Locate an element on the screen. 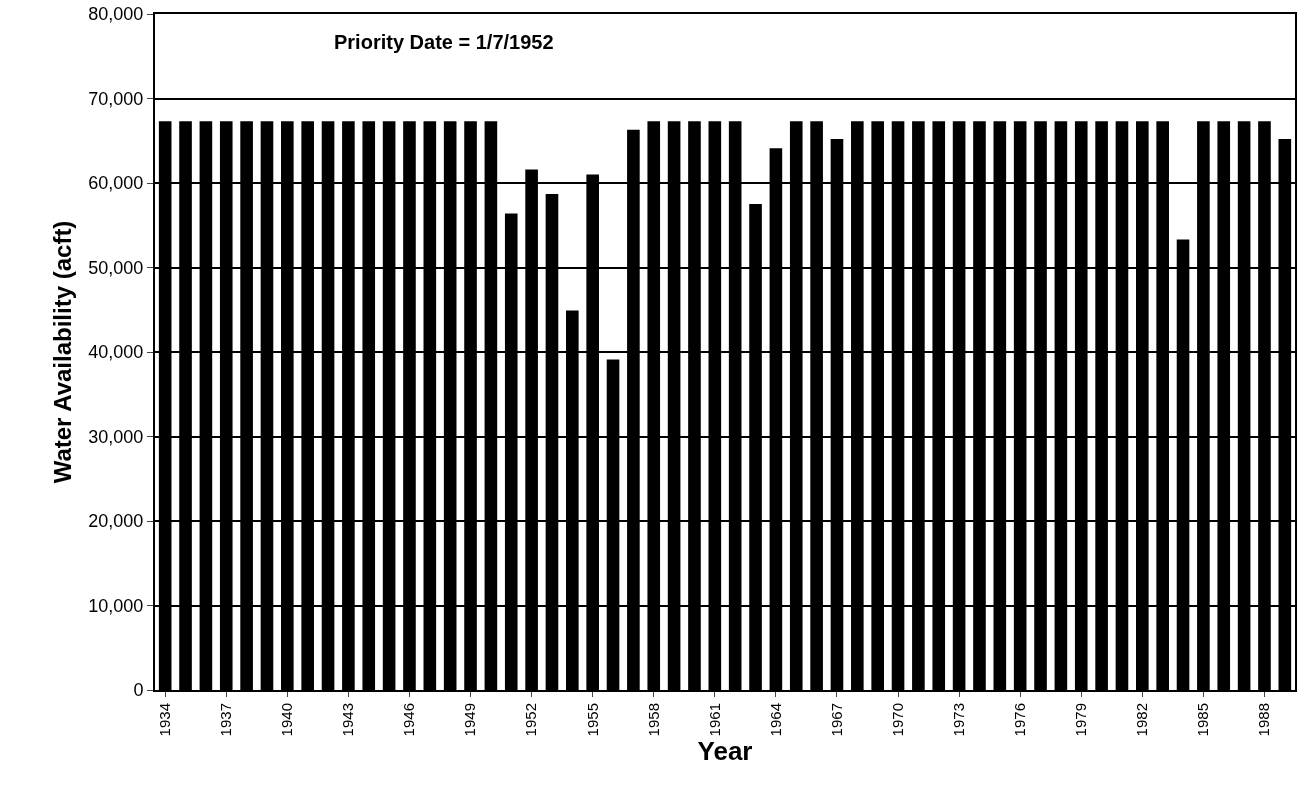 The width and height of the screenshot is (1301, 804). x-tick-label: 1988 is located at coordinates (1264, 720).